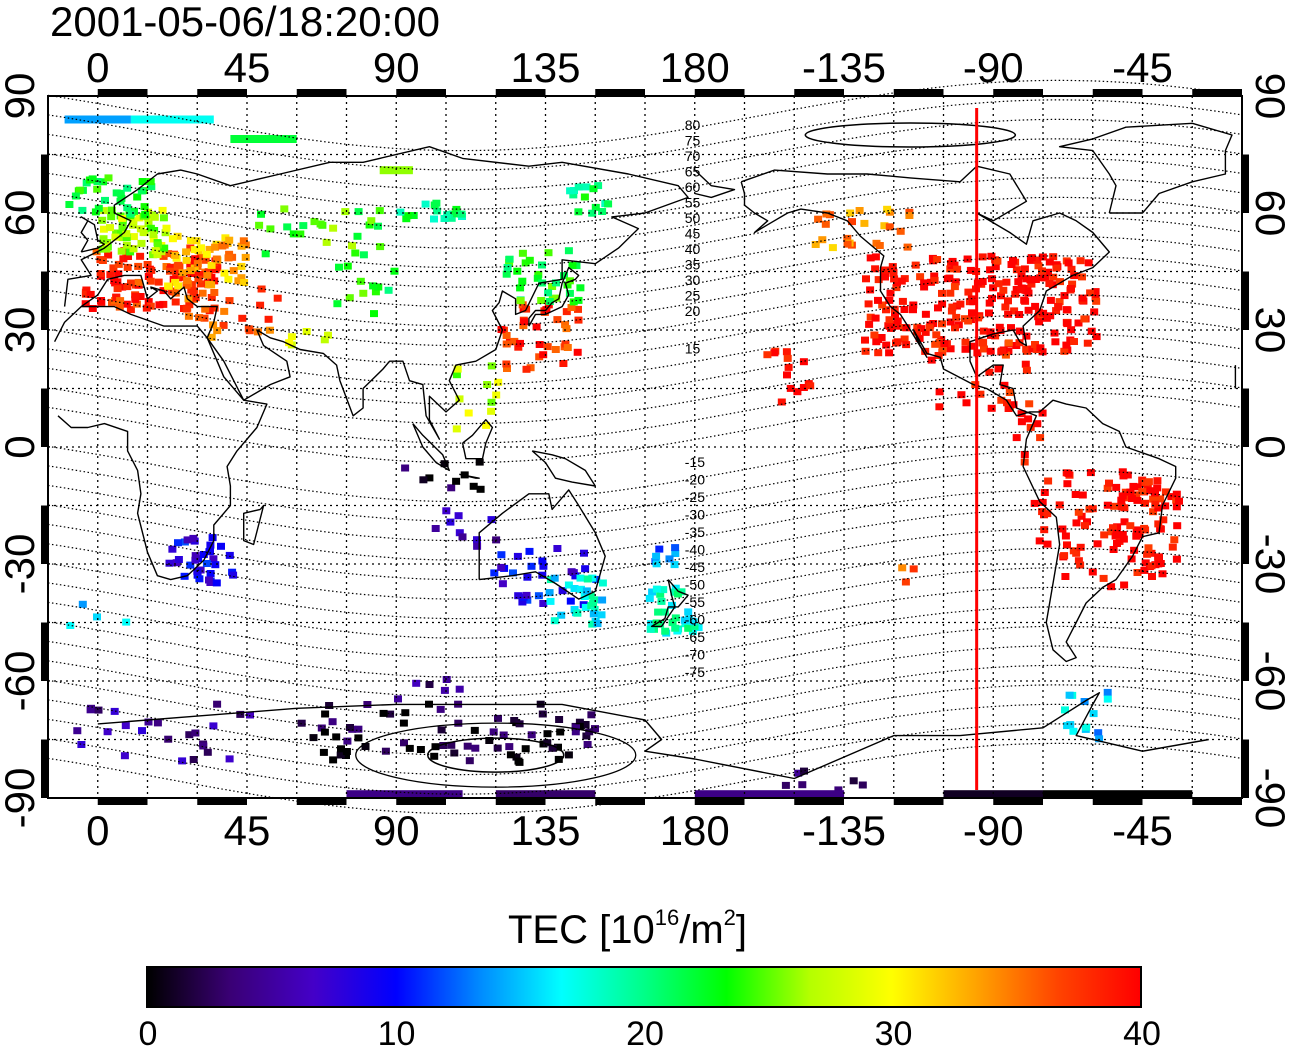  What do you see at coordinates (21, 446) in the screenshot?
I see `left-latitude-label: 0` at bounding box center [21, 446].